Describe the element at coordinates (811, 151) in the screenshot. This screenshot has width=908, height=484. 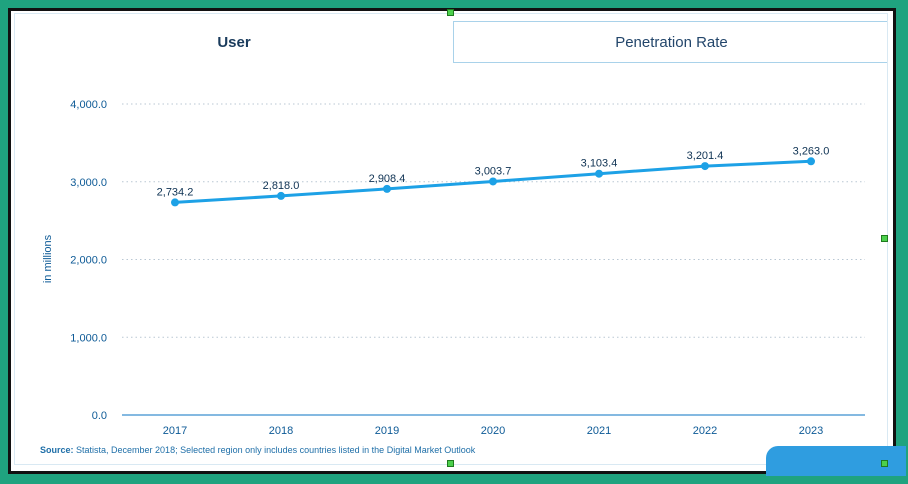
I see `data-label: 3,263.0` at that location.